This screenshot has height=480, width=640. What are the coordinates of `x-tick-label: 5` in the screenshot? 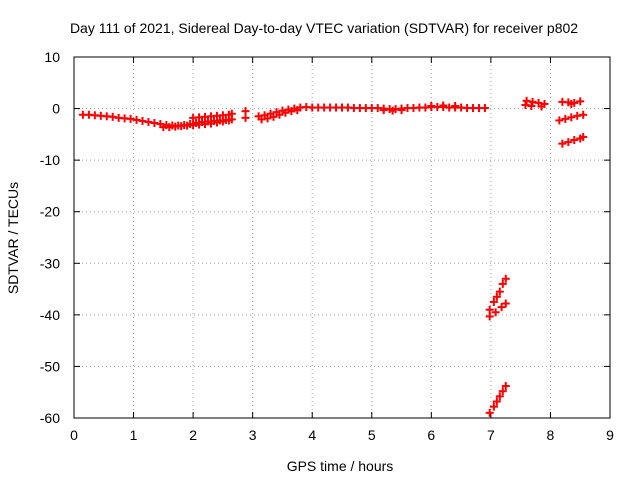 It's located at (372, 435).